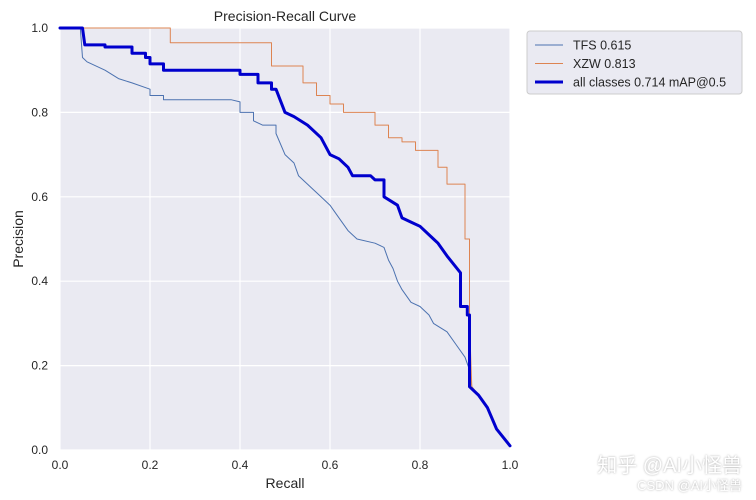 The width and height of the screenshot is (756, 500). What do you see at coordinates (689, 485) in the screenshot?
I see `watermark-csdn: CSDN @AI小怪兽` at bounding box center [689, 485].